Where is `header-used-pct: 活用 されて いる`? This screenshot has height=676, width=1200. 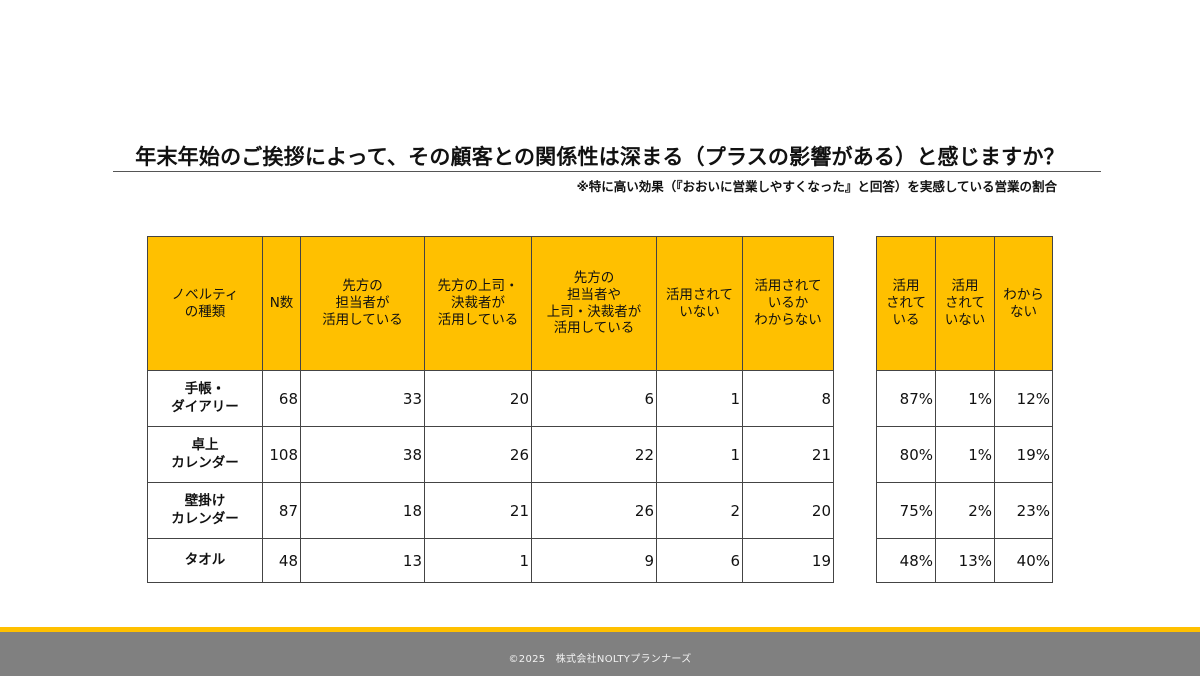 header-used-pct: 活用 されて いる is located at coordinates (906, 303).